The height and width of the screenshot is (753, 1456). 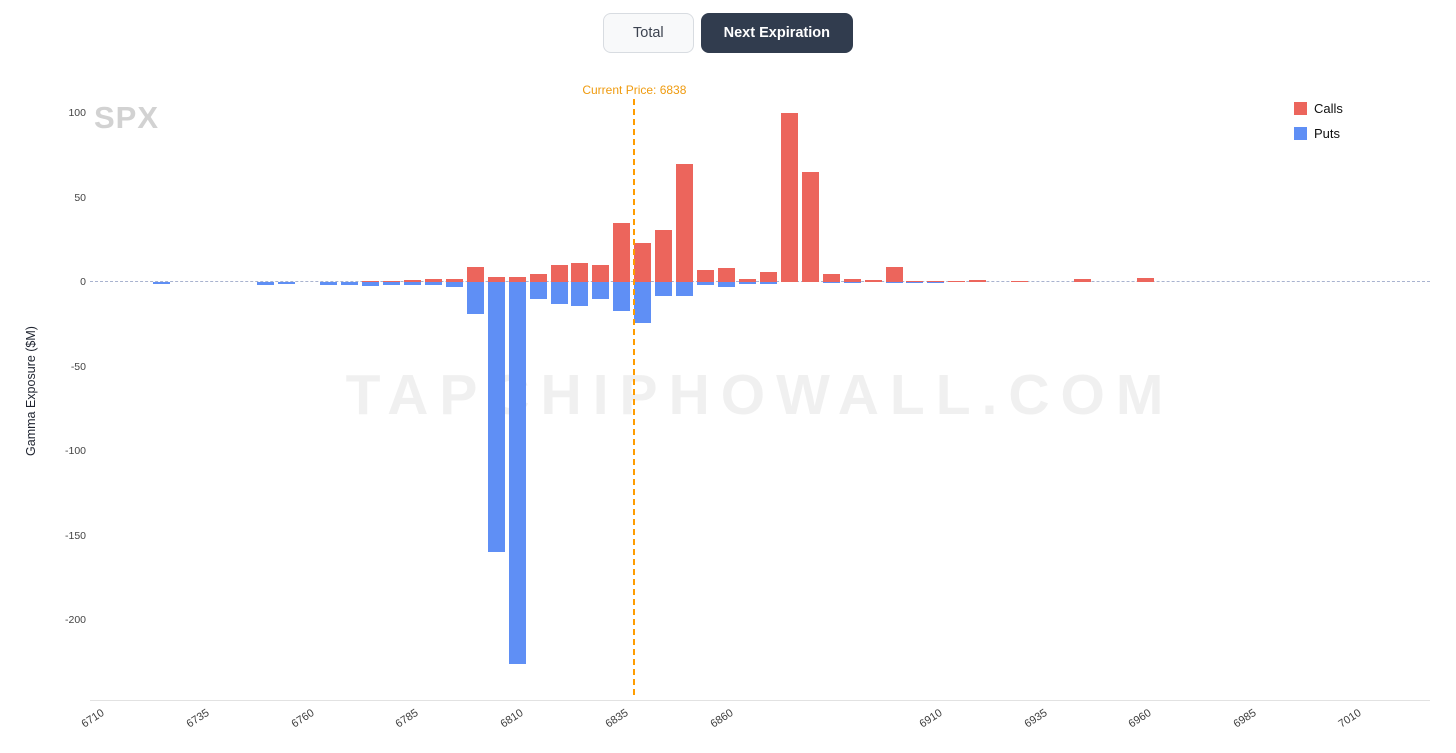 What do you see at coordinates (78, 366) in the screenshot?
I see `y-tick-label: -50` at bounding box center [78, 366].